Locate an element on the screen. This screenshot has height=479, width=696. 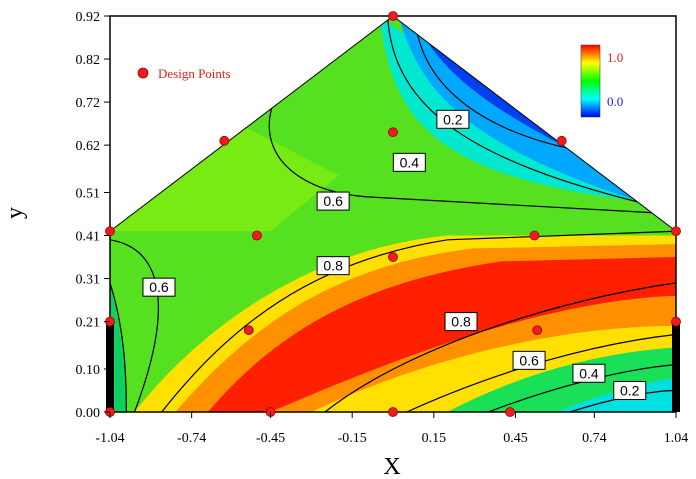
y-tick-label: 0.51 is located at coordinates (88, 193).